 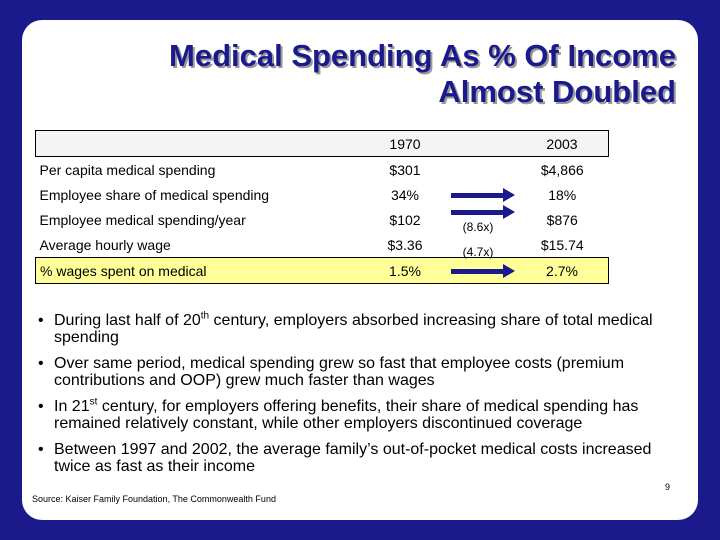 I want to click on header-blank, so click(x=202, y=143).